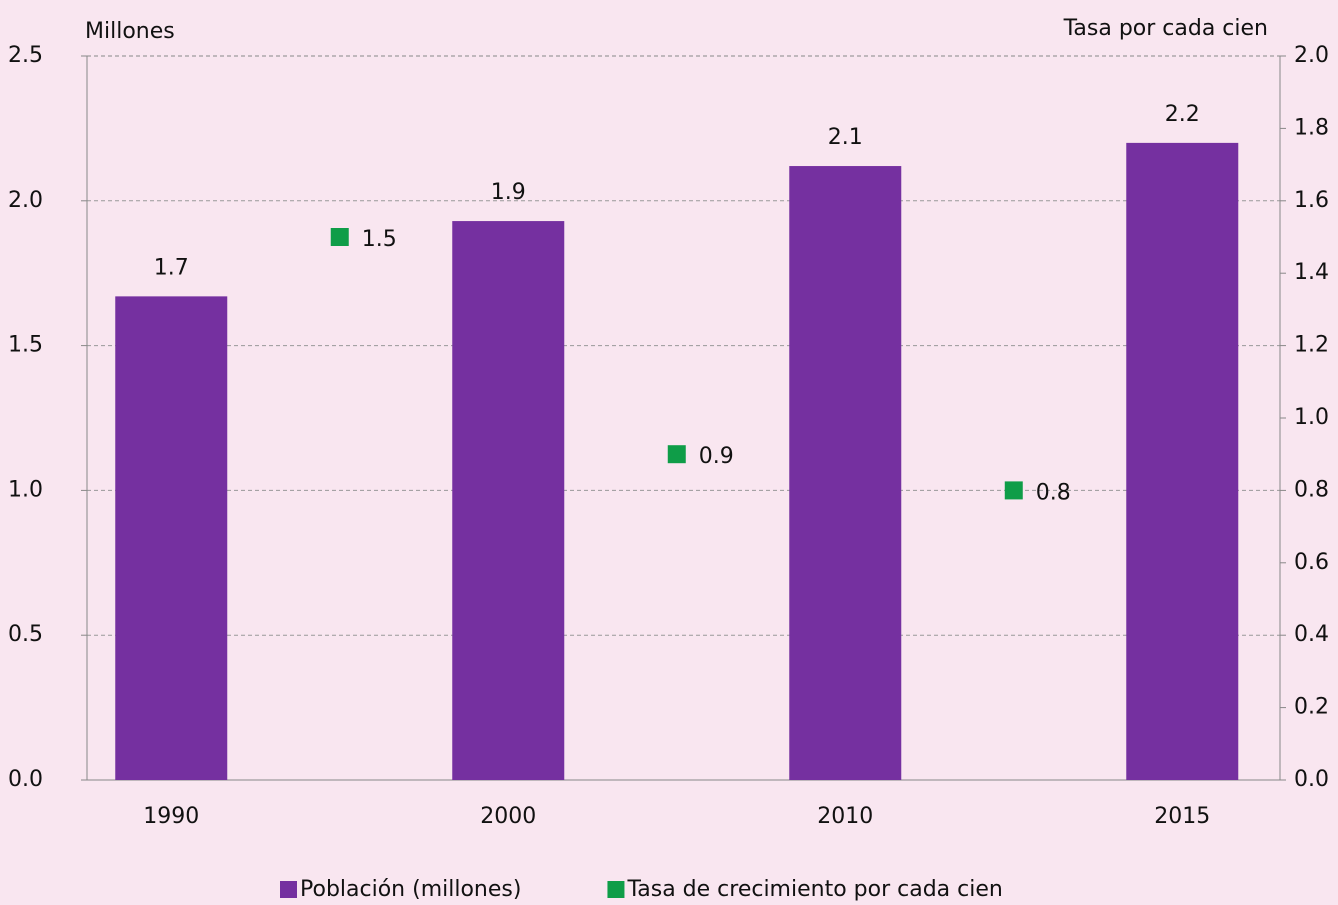 The height and width of the screenshot is (905, 1338). I want to click on bar-value-label: 1.7, so click(171, 267).